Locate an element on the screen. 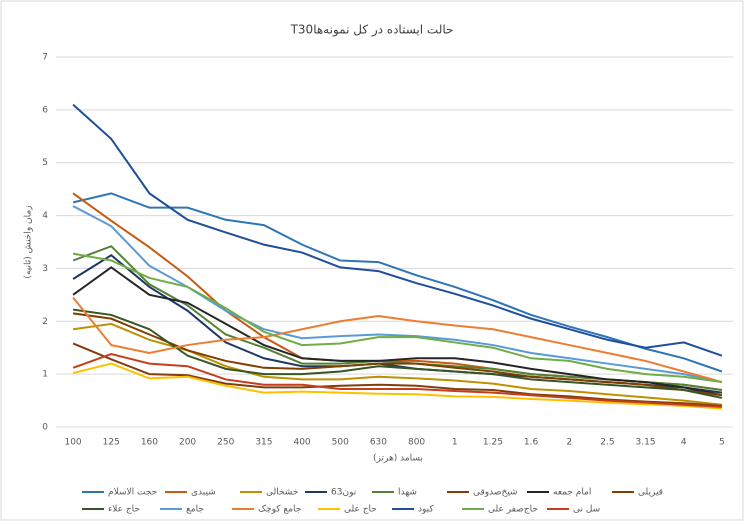  y-tick-label: 0 is located at coordinates (45, 428).